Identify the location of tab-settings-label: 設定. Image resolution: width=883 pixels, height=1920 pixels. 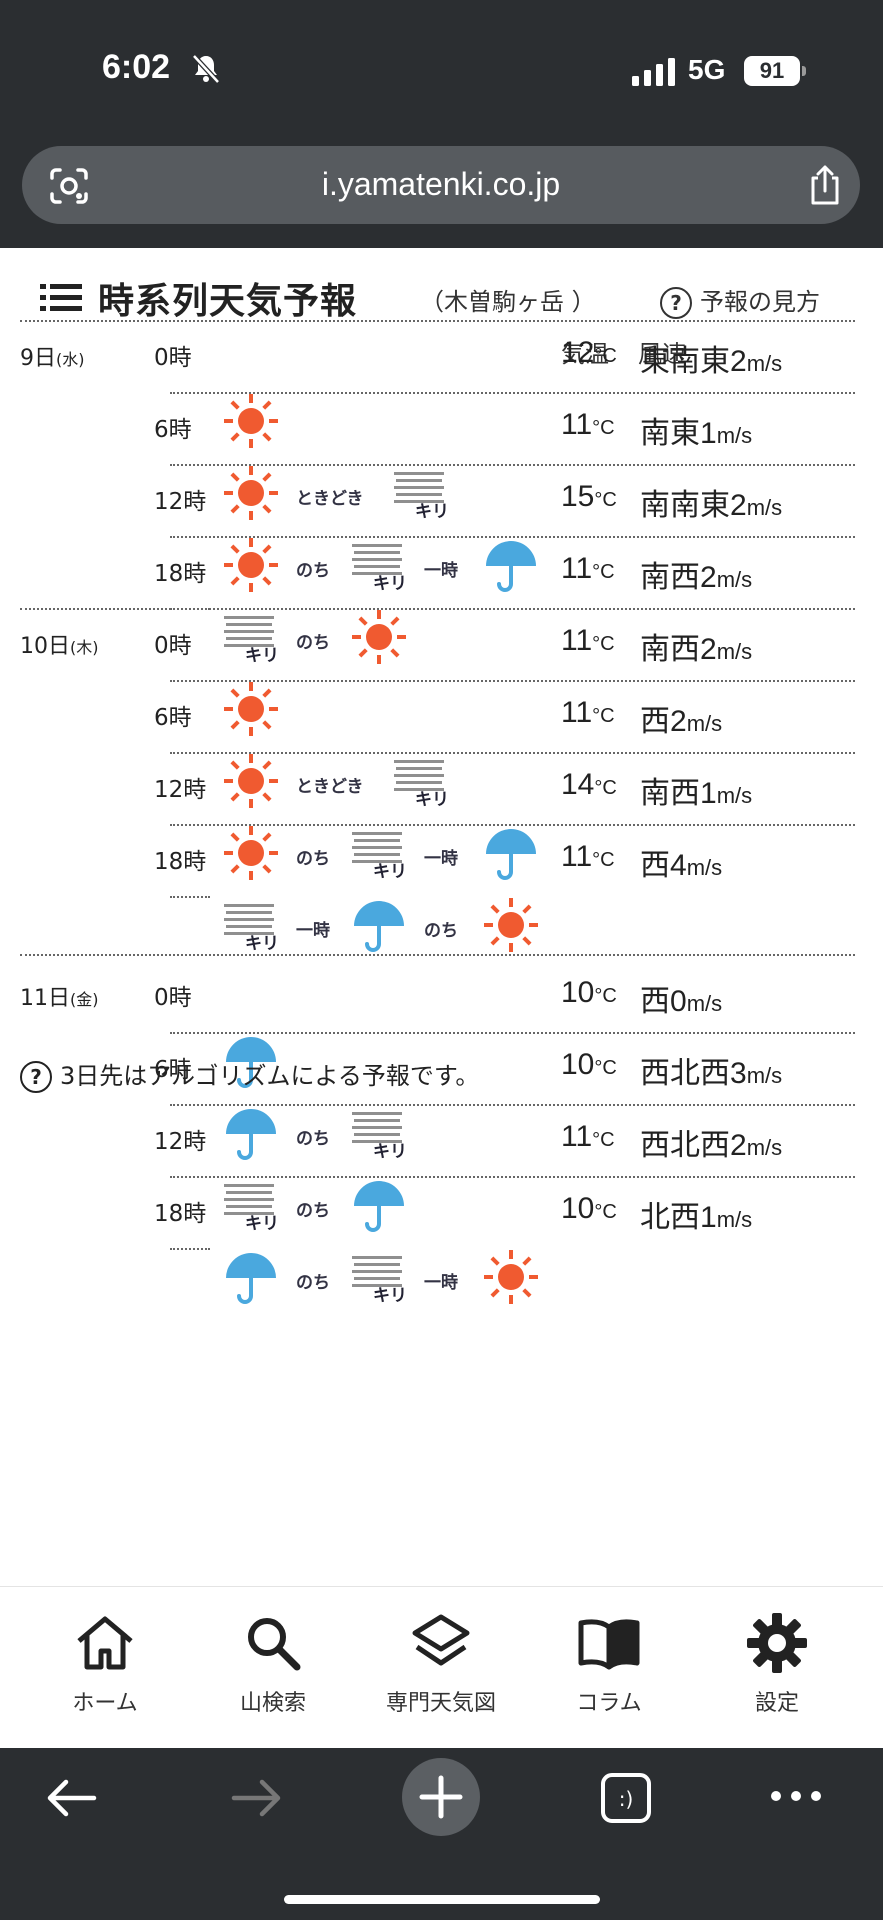
(776, 1703).